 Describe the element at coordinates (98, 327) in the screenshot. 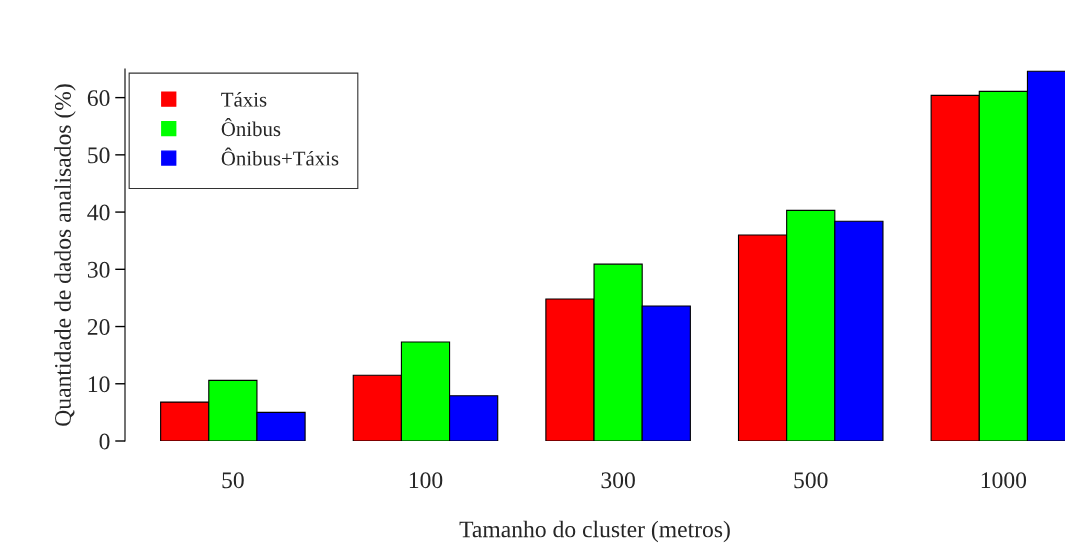

I see `y-tick-label: 20` at that location.